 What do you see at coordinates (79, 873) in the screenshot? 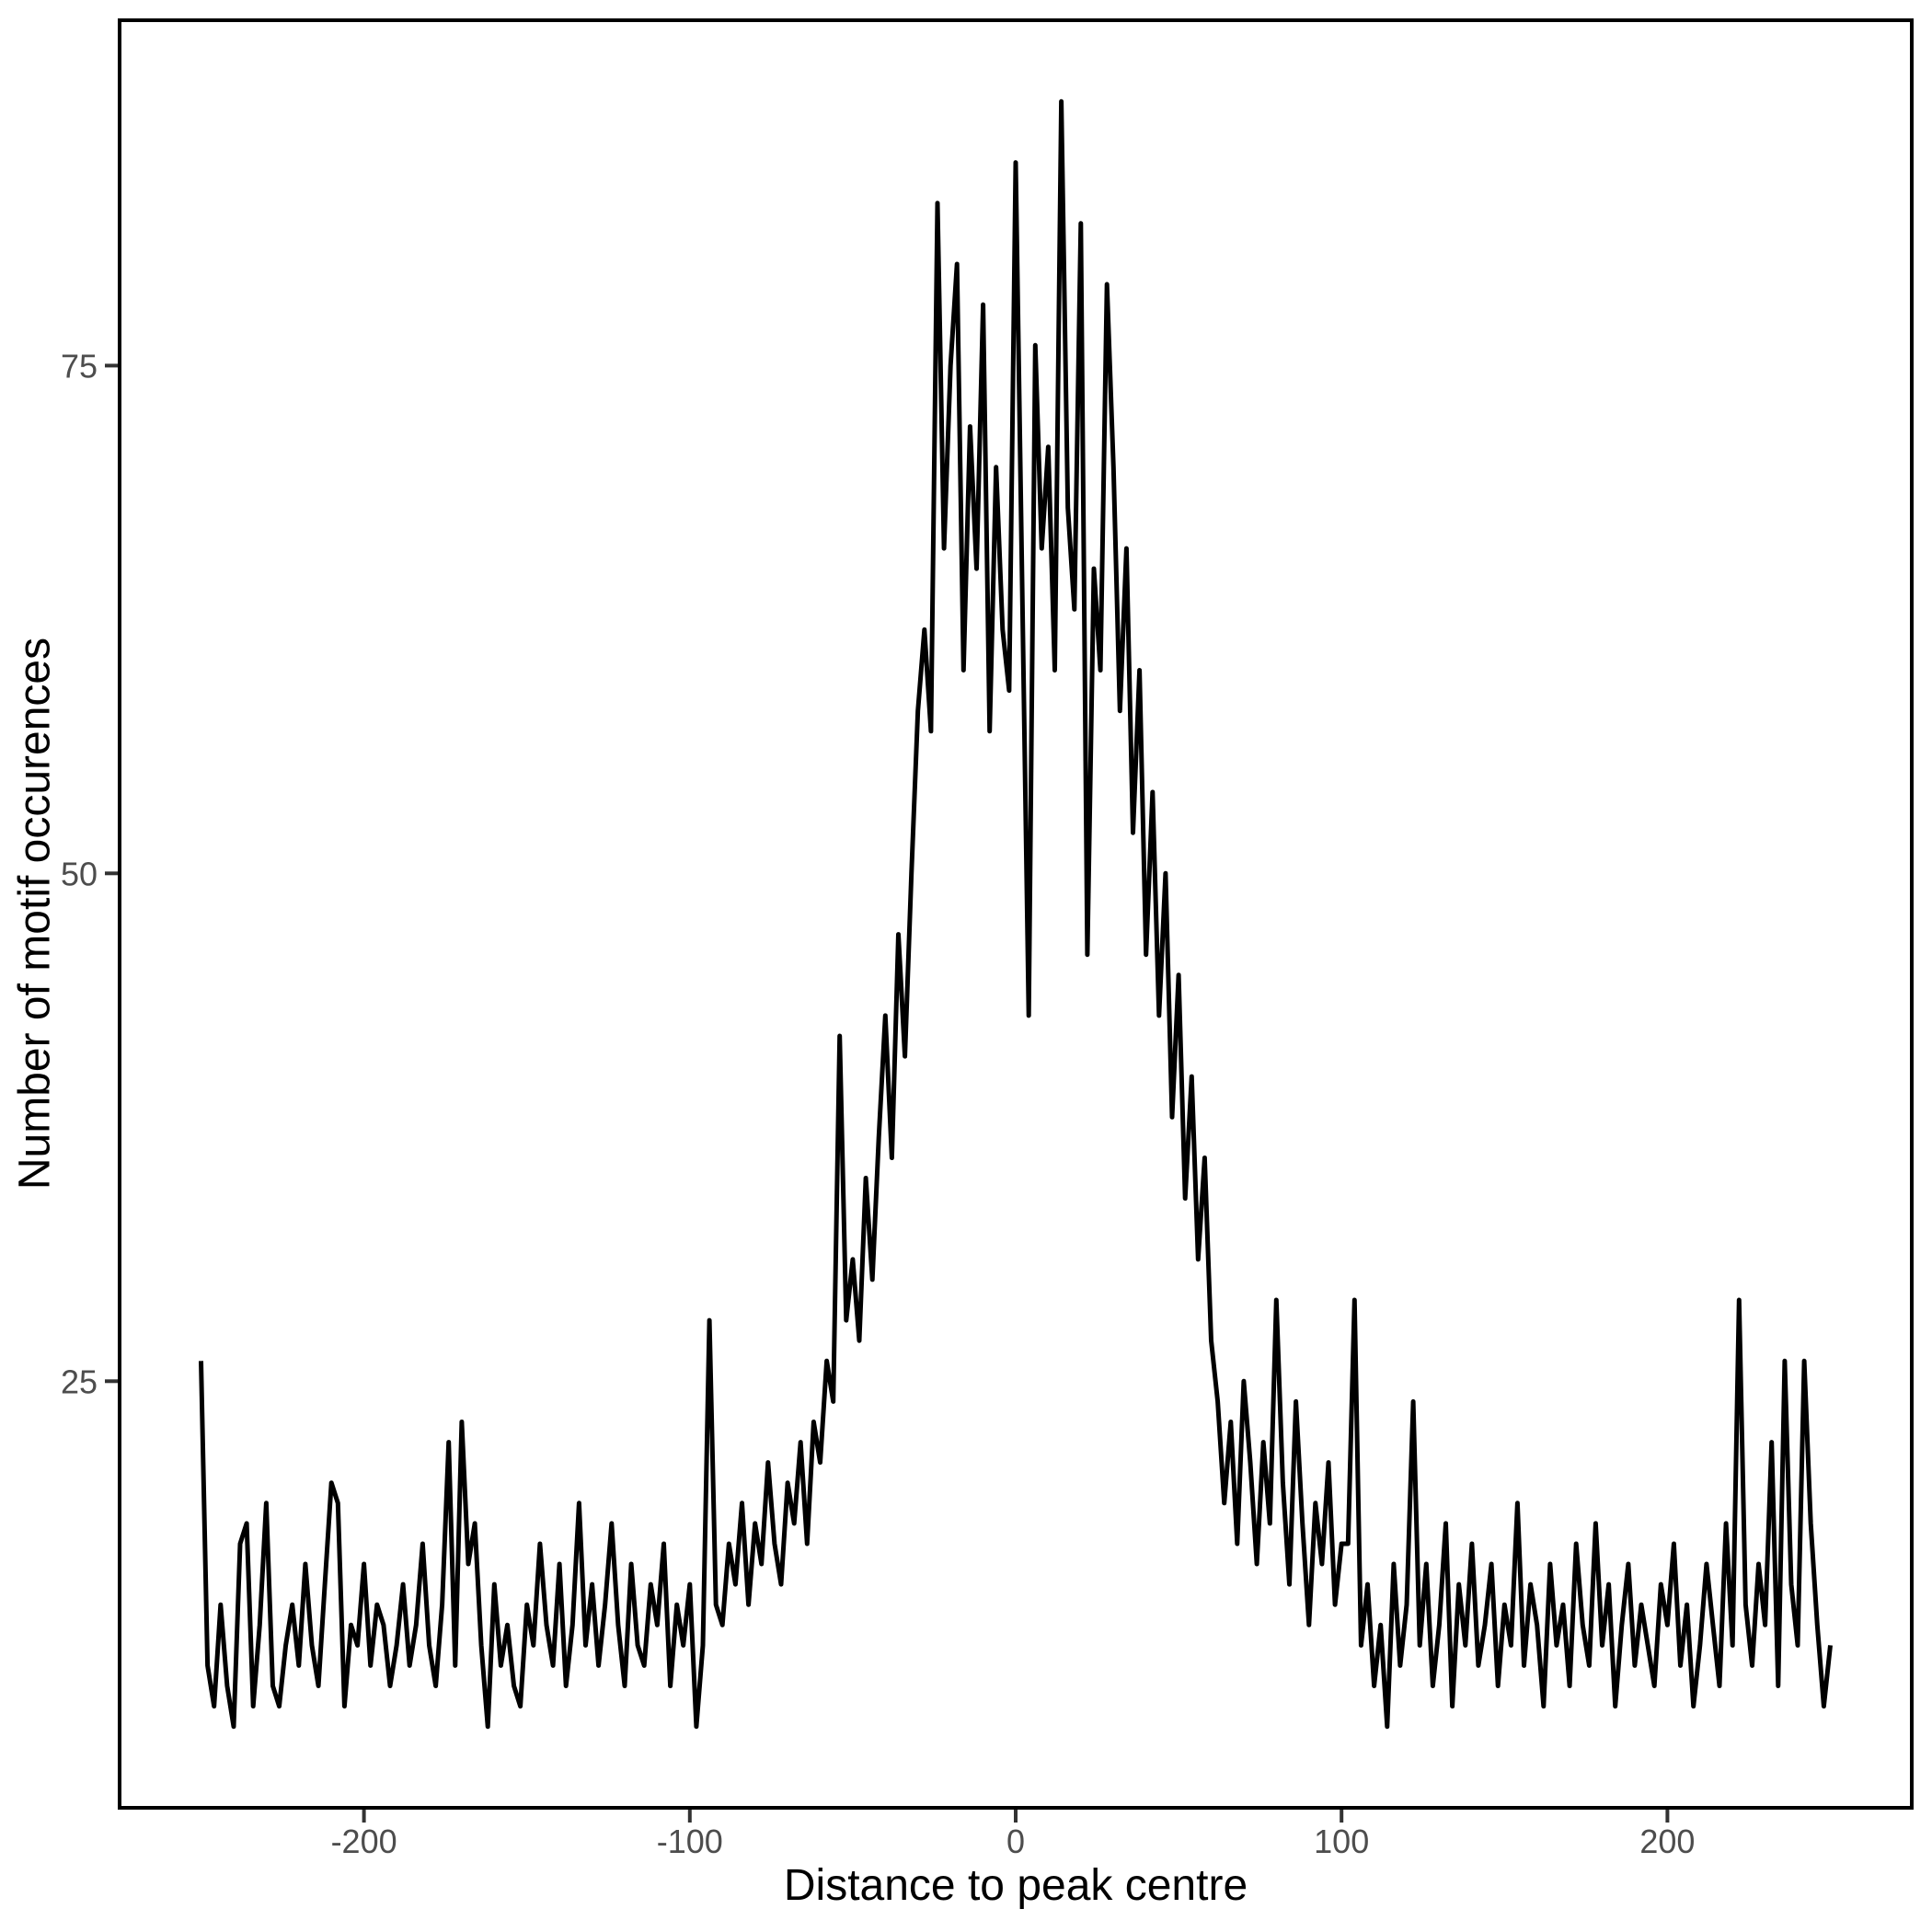
I see `y-tick-label: 50` at bounding box center [79, 873].